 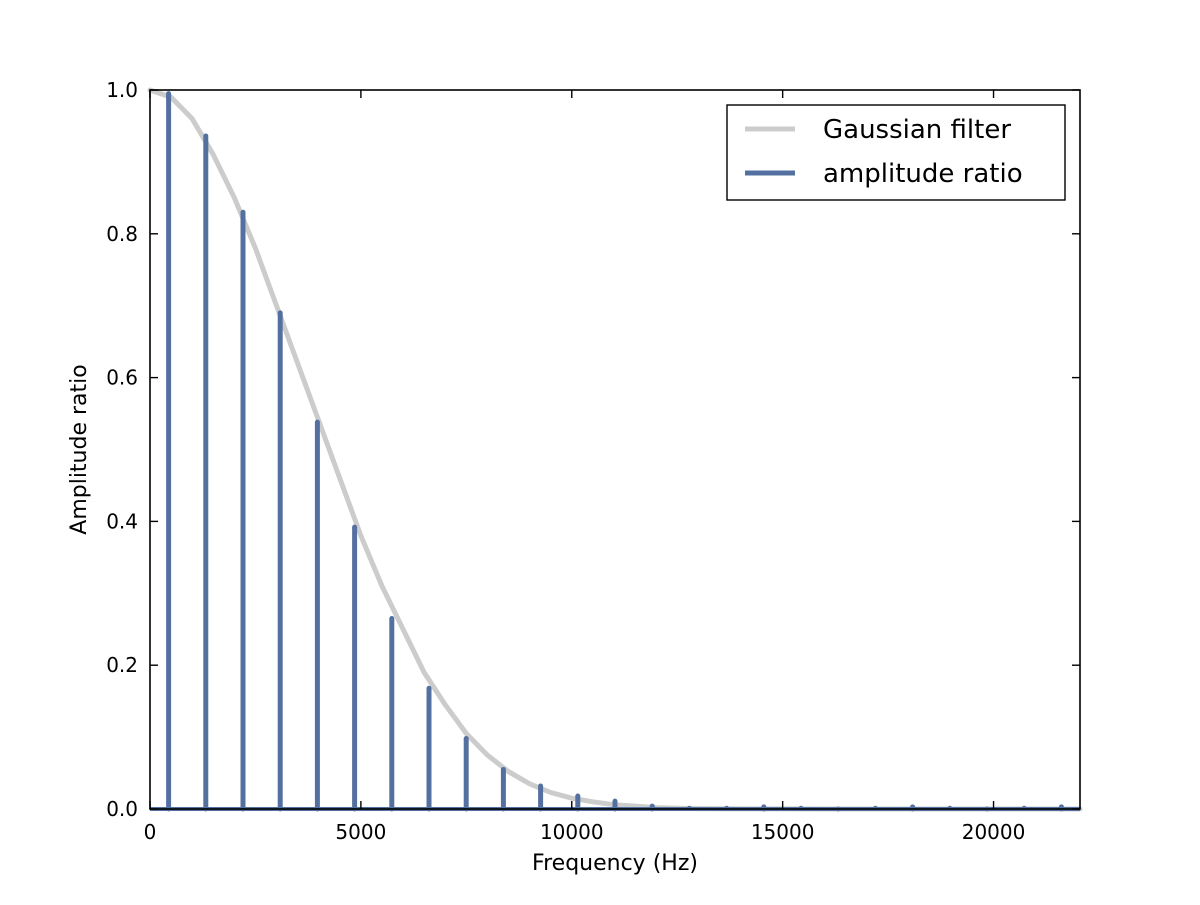 I want to click on y-tick-label: 0.2, so click(x=122, y=665).